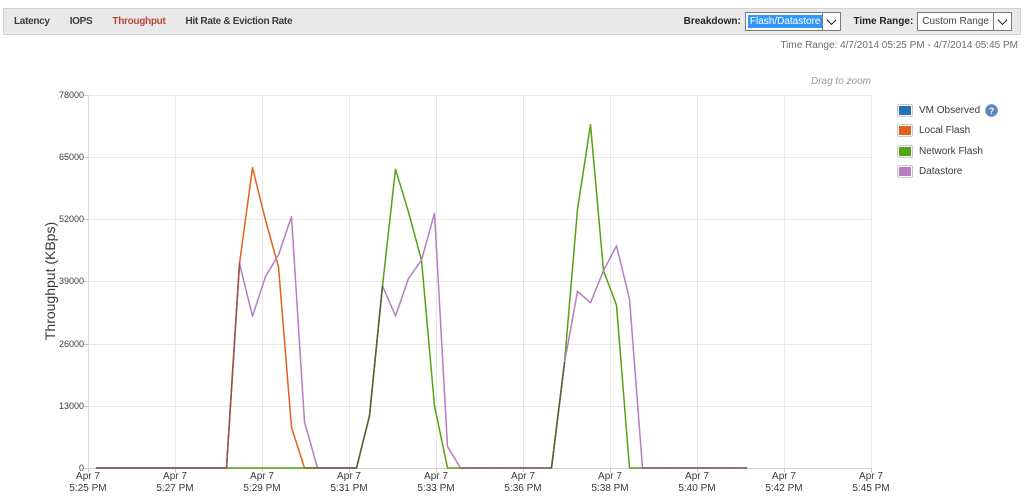 Image resolution: width=1024 pixels, height=504 pixels. I want to click on legend-item-network-flash: Network Flash, so click(947, 151).